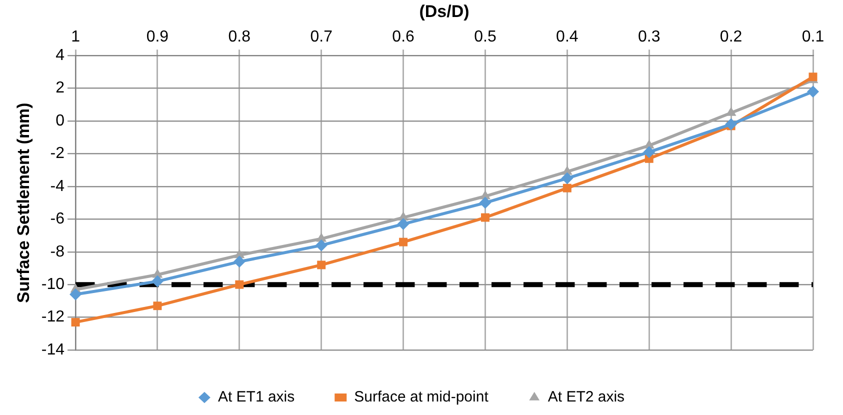 This screenshot has height=415, width=843. I want to click on x-tick-label: 0.1, so click(813, 37).